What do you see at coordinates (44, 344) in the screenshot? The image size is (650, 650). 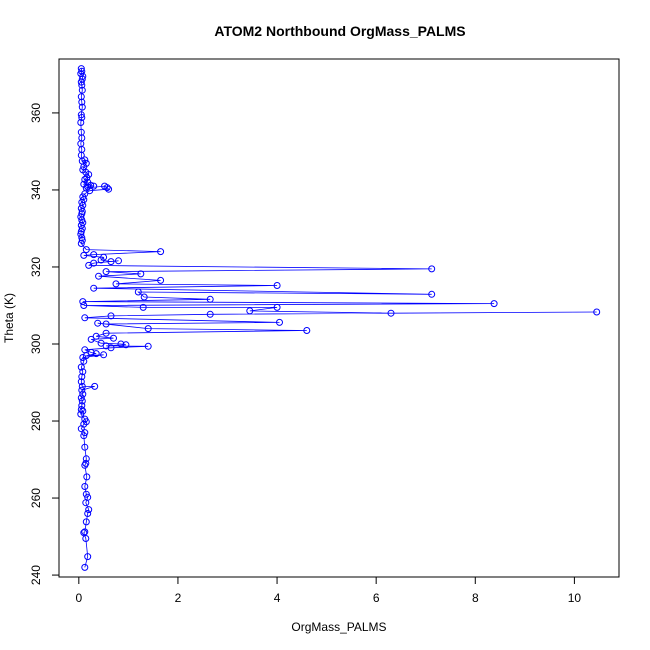 I see `y-axis: 240 260 280 300 320 340 360` at bounding box center [44, 344].